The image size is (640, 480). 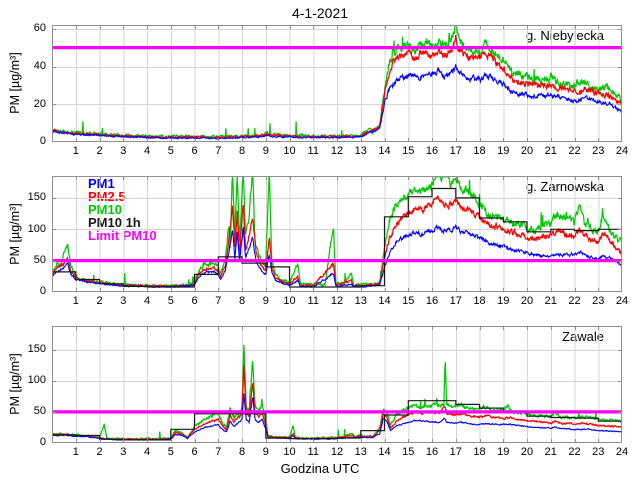 What do you see at coordinates (320, 13) in the screenshot?
I see `chart-title: 4-1-2021` at bounding box center [320, 13].